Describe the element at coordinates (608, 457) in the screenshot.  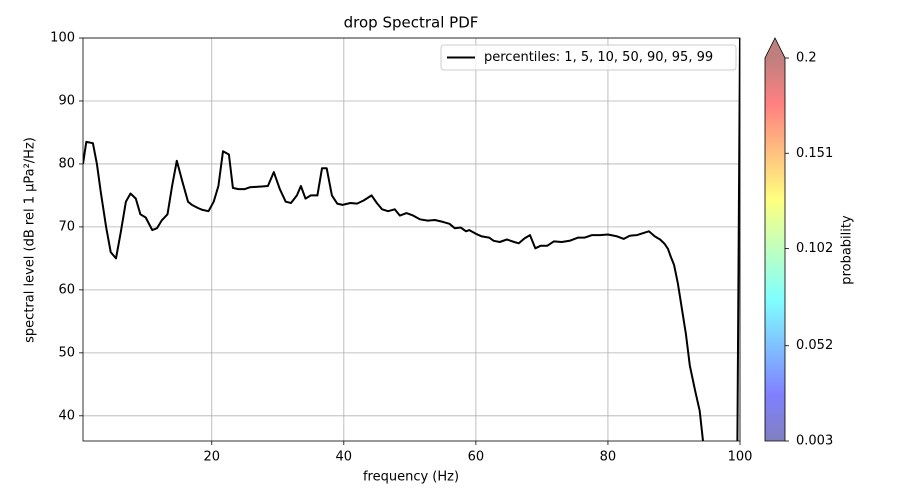
I see `x-tick-label: 80` at that location.